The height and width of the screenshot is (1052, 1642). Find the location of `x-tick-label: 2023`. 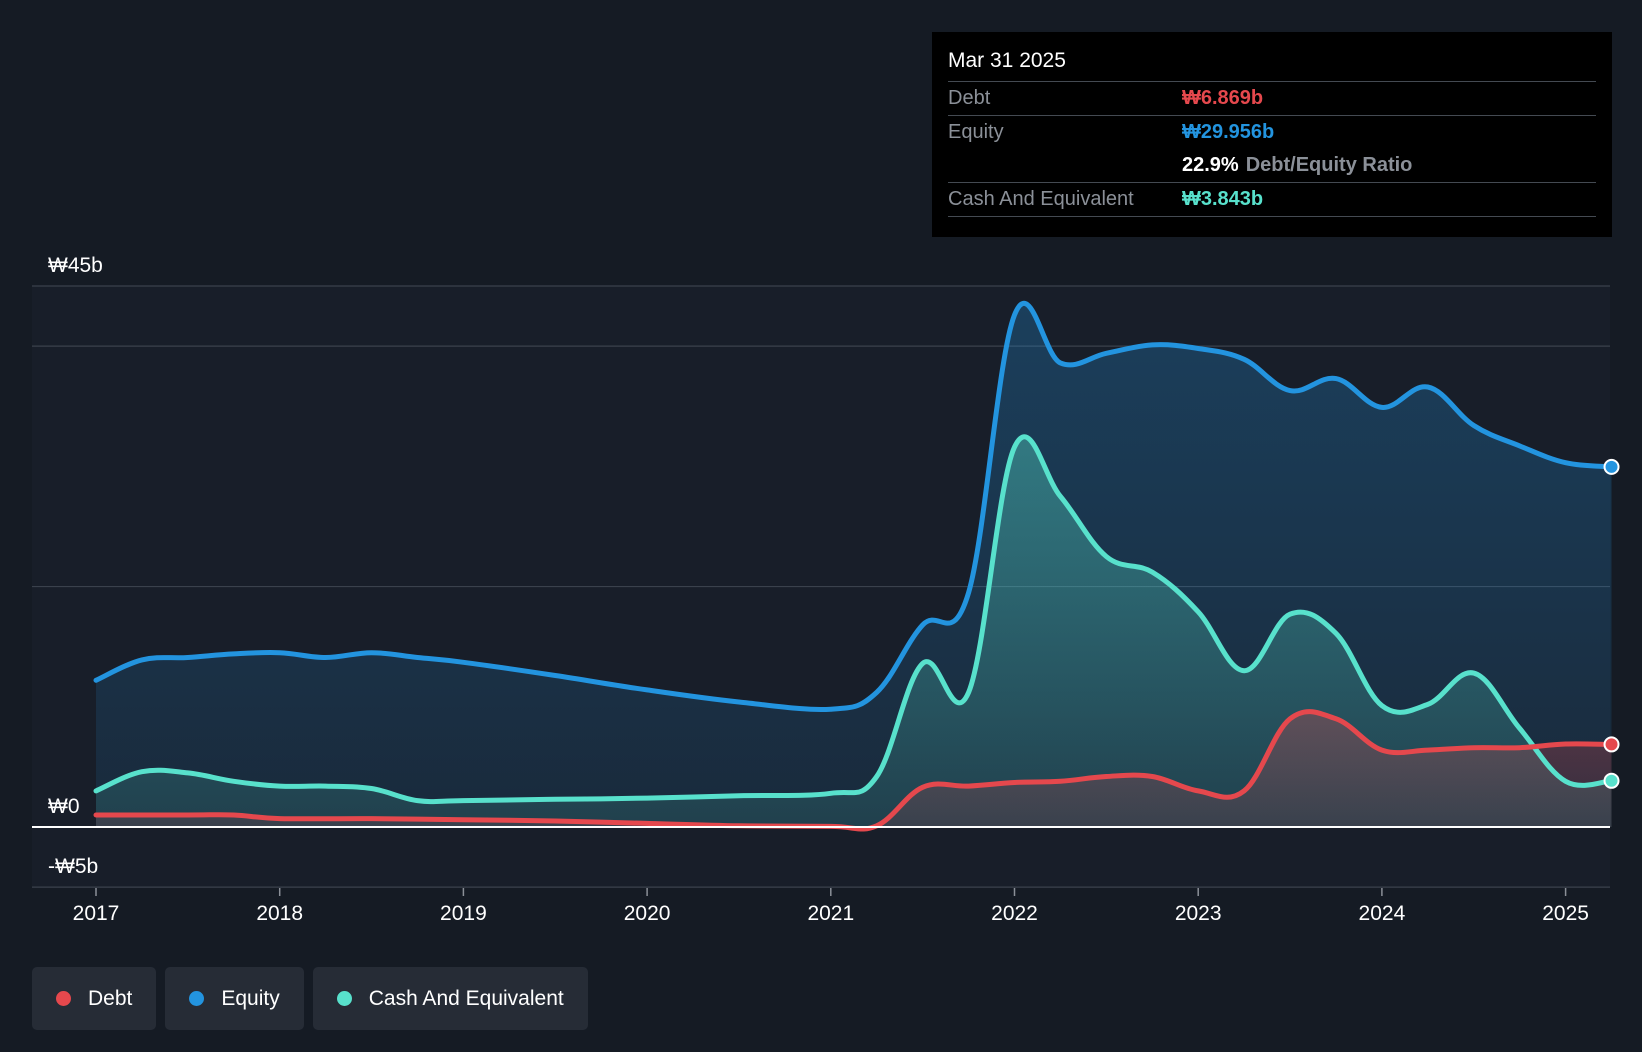

x-tick-label: 2023 is located at coordinates (1198, 913).